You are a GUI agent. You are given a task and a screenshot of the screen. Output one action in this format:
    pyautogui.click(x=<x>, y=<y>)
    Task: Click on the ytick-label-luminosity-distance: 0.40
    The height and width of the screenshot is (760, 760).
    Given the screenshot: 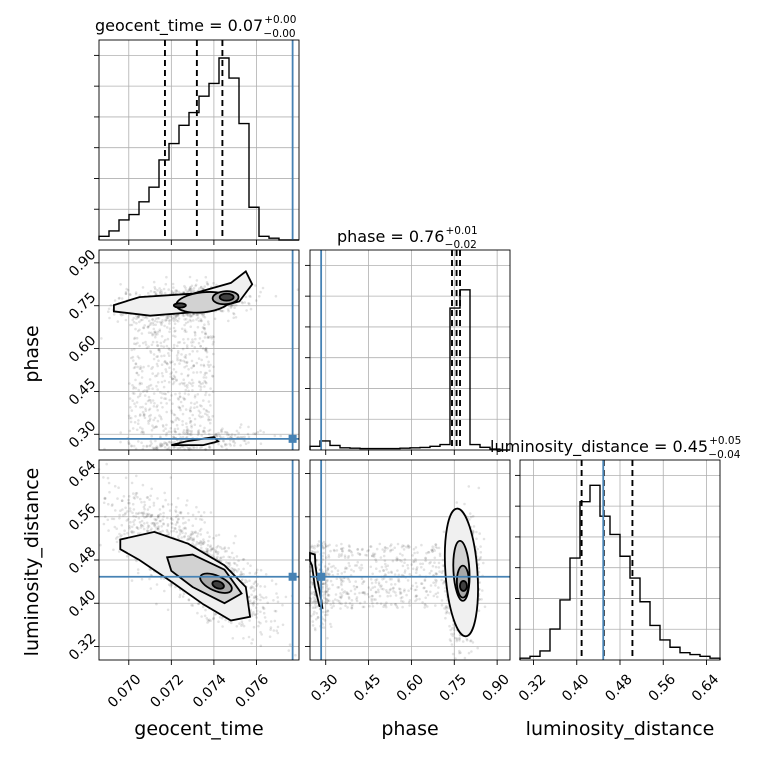 What is the action you would take?
    pyautogui.click(x=82, y=603)
    